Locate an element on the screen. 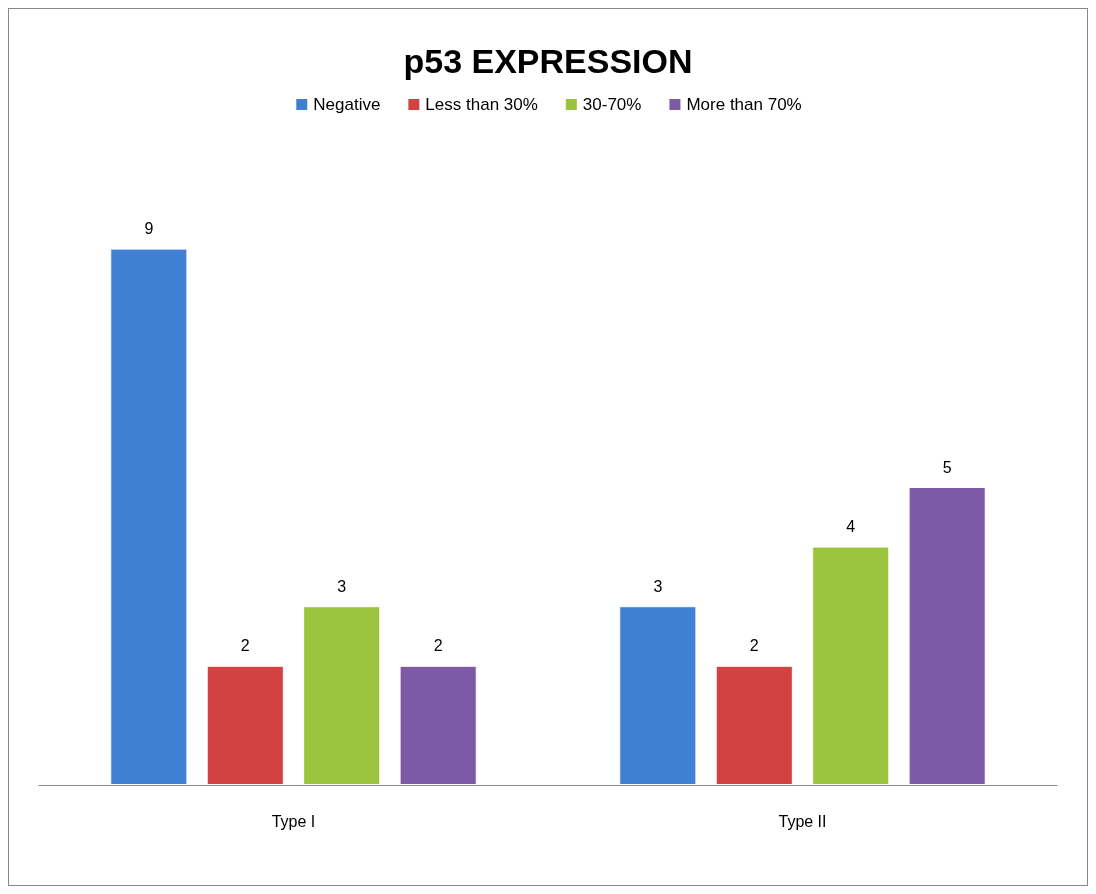  legend-label: More than 70% is located at coordinates (744, 104).